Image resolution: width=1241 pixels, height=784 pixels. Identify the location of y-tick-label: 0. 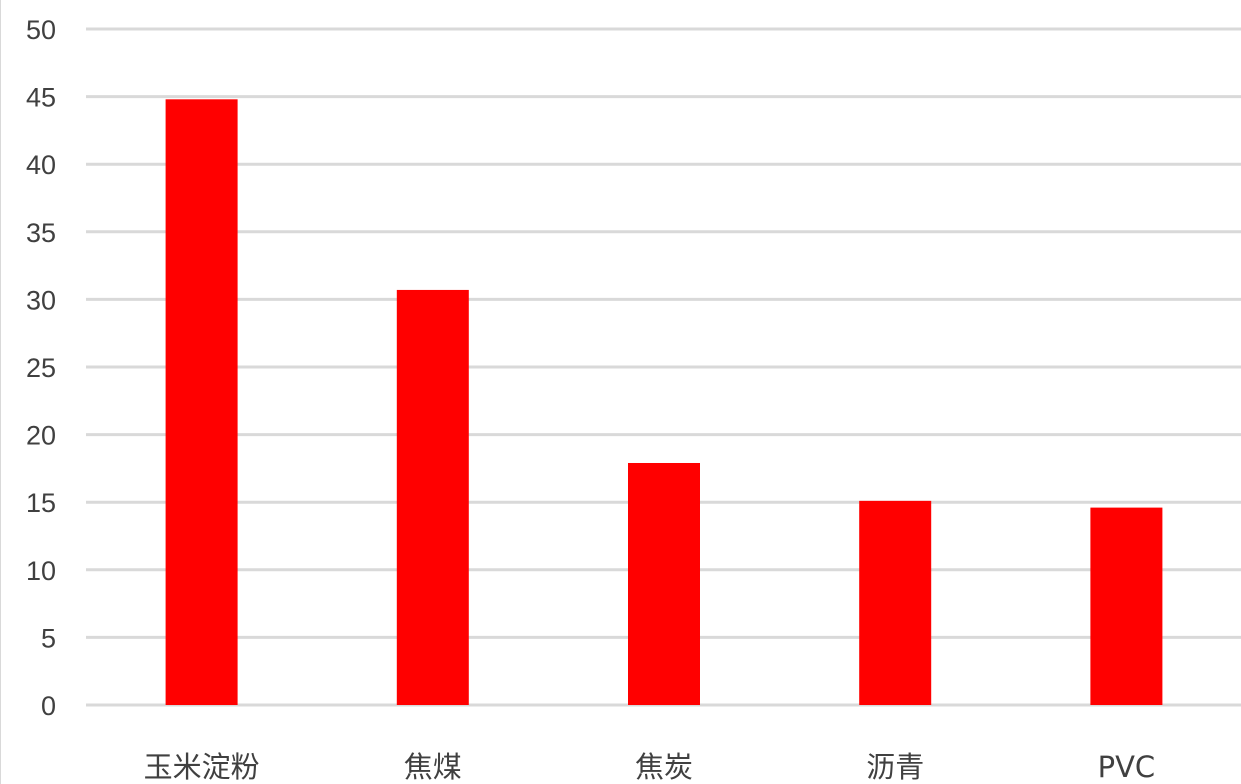
(48, 706).